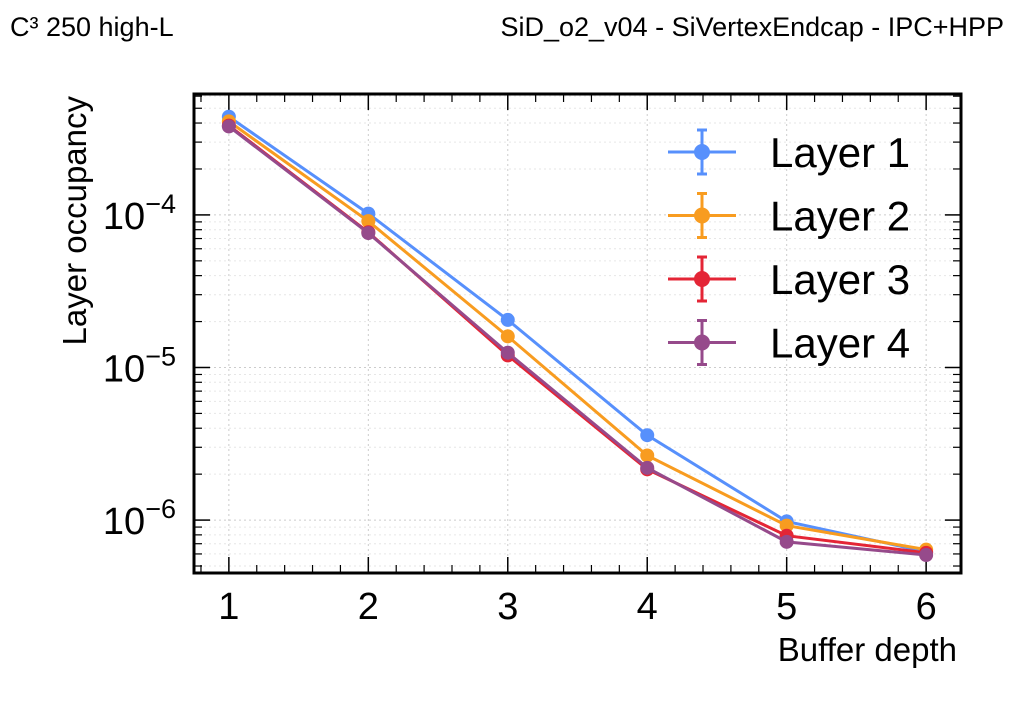 The height and width of the screenshot is (726, 1016). What do you see at coordinates (840, 216) in the screenshot?
I see `legend-label: Layer 2` at bounding box center [840, 216].